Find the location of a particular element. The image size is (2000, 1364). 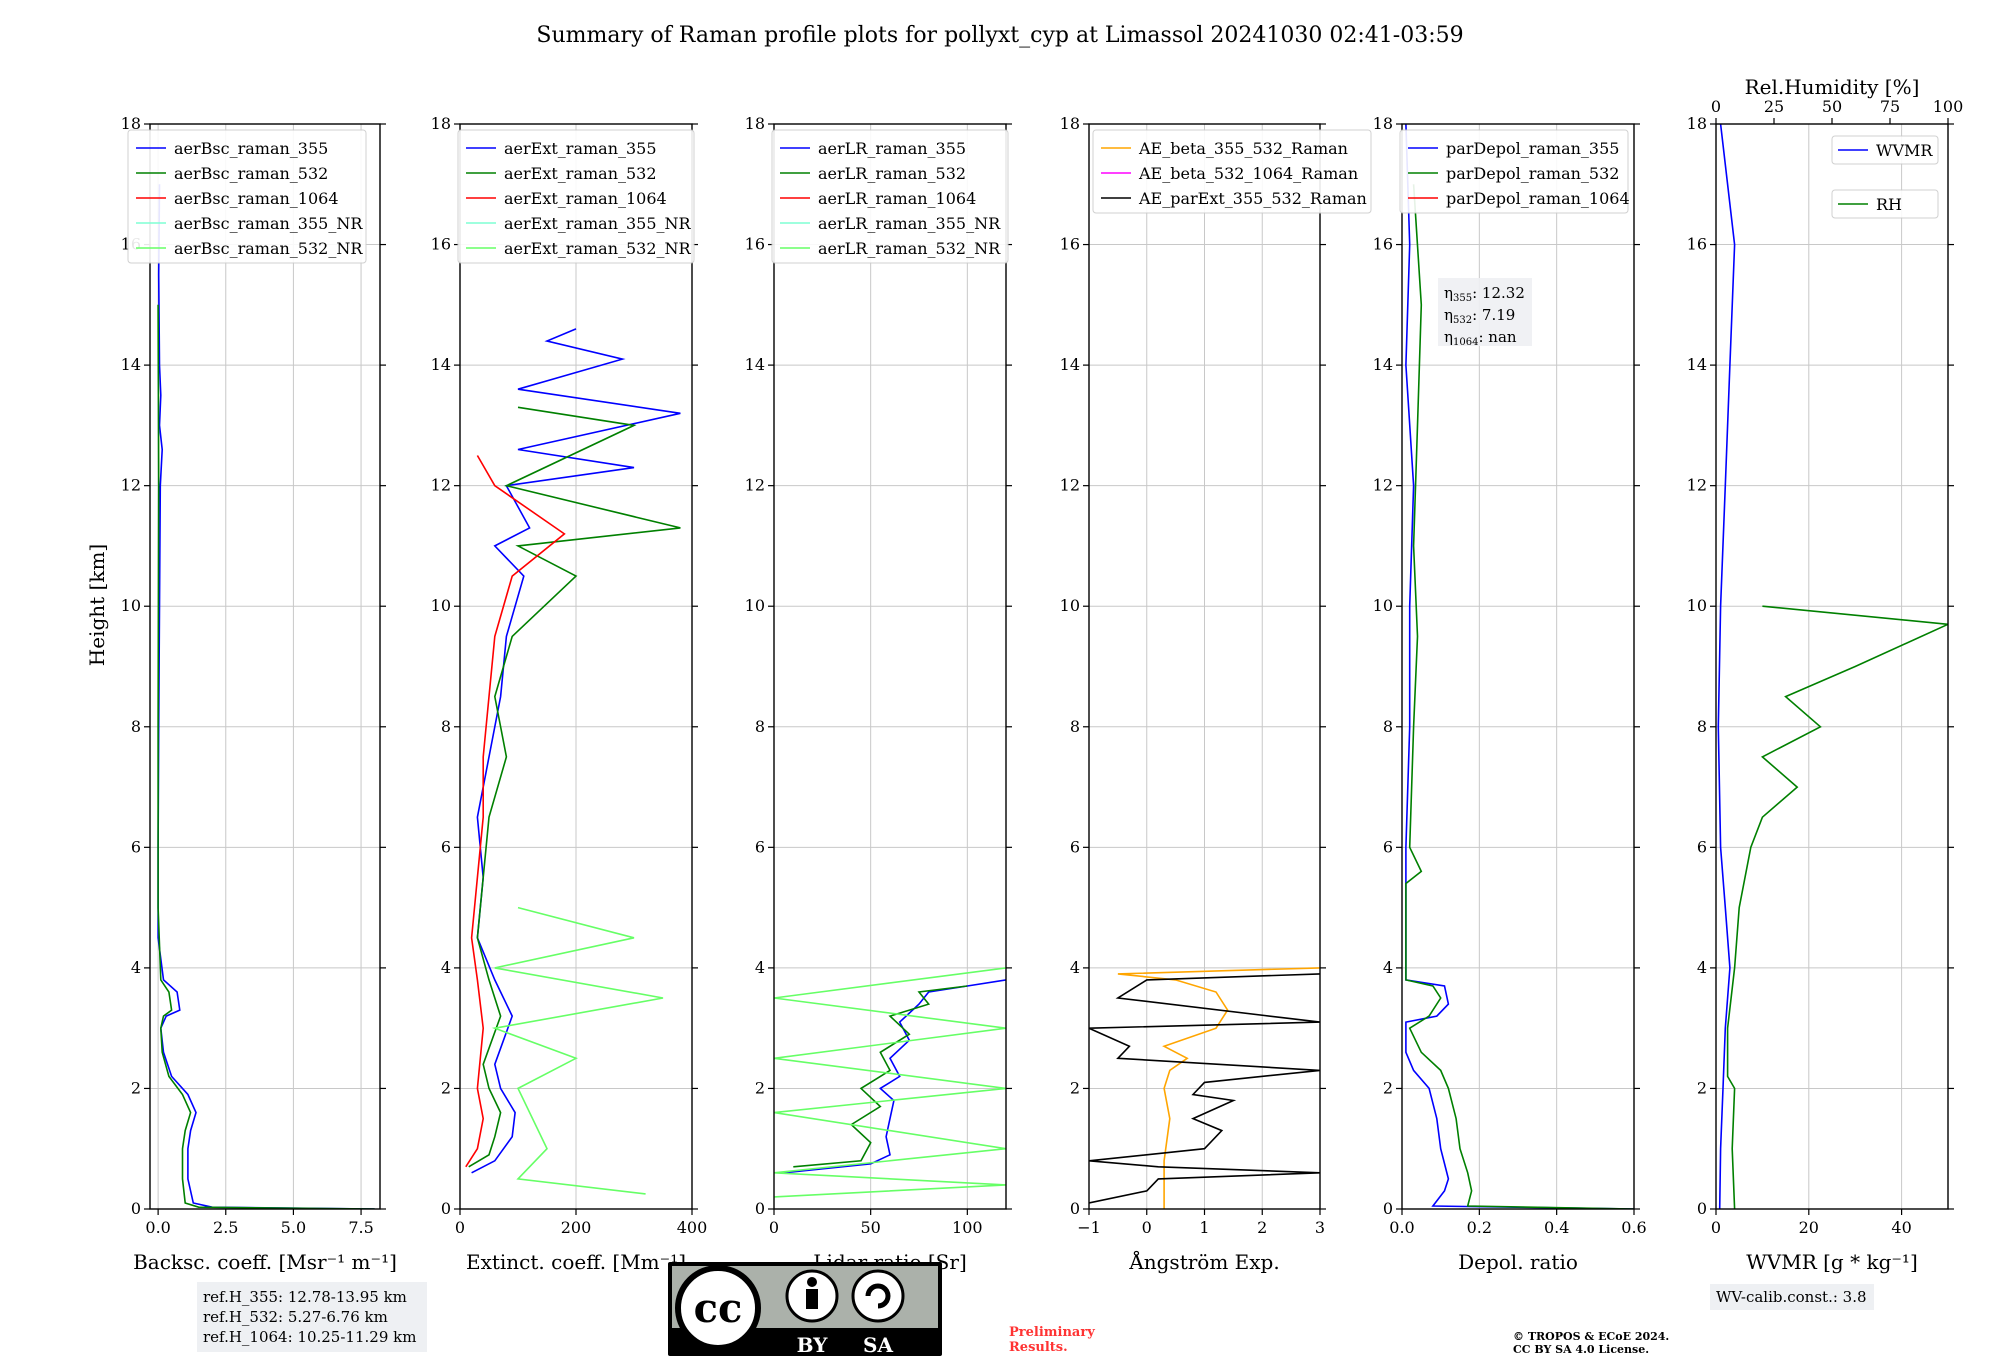

series-aerExt_raman_532_NR is located at coordinates (577, 1050).